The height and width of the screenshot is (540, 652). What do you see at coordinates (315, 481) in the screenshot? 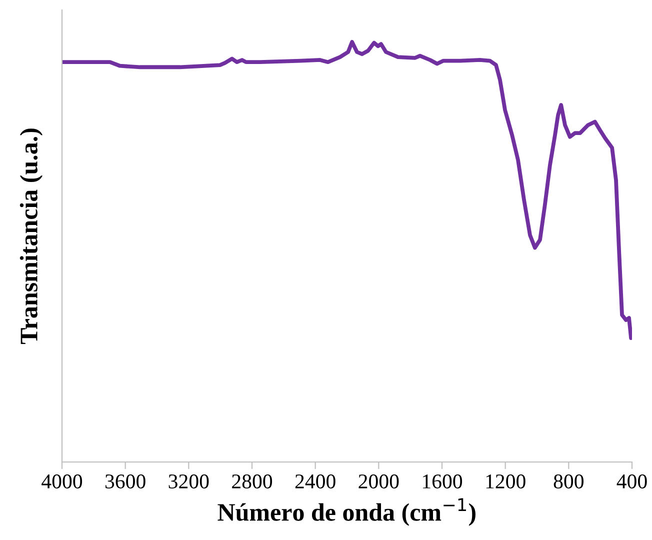
I see `x-tick-label: 2400` at bounding box center [315, 481].